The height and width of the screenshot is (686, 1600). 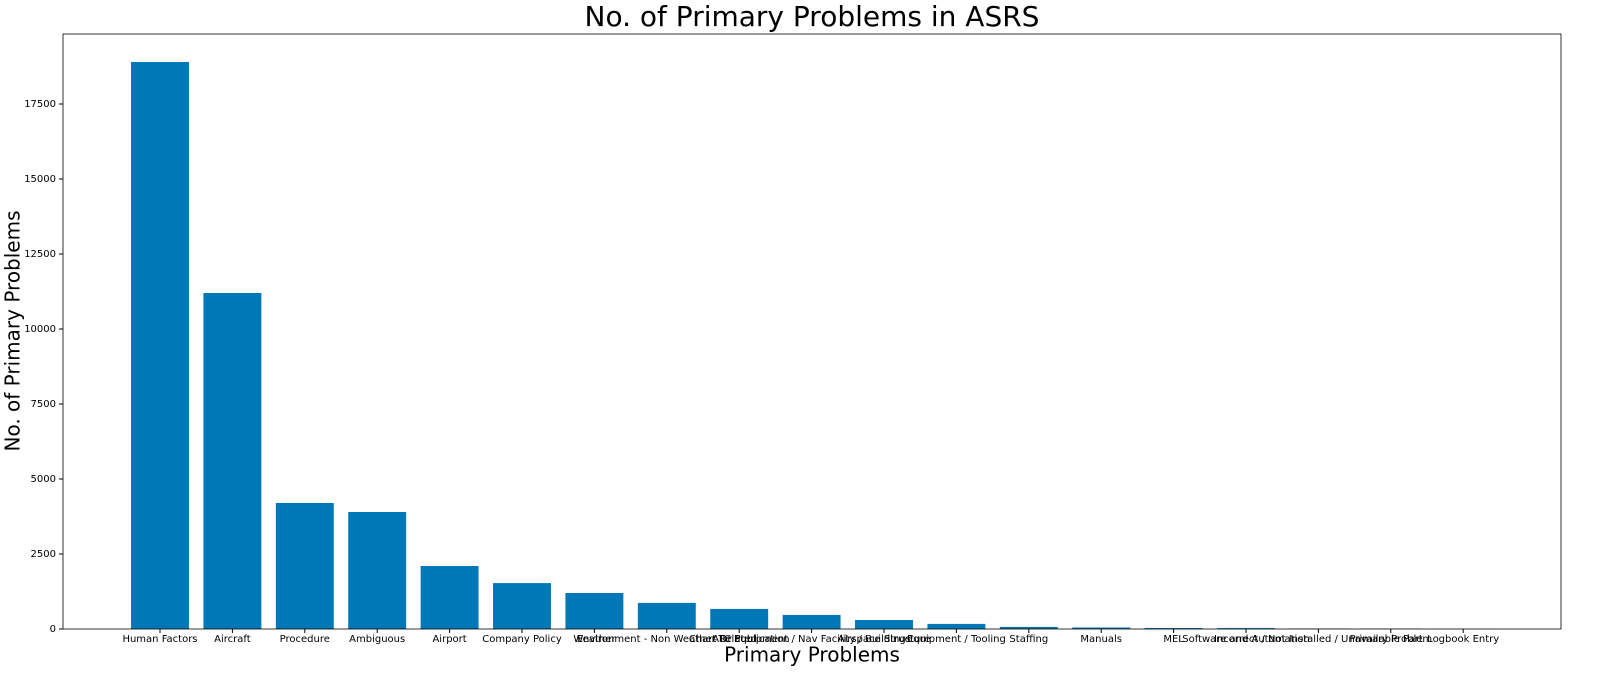 I want to click on chart-title: No. of Primary Problems in ASRS, so click(x=812, y=16).